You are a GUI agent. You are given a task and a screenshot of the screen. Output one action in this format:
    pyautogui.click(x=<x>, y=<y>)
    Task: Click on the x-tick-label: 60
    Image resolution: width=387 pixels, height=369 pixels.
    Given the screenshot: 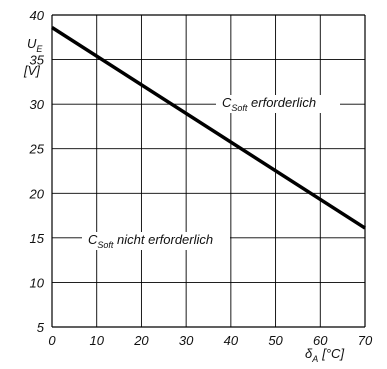 What is the action you would take?
    pyautogui.click(x=320, y=340)
    